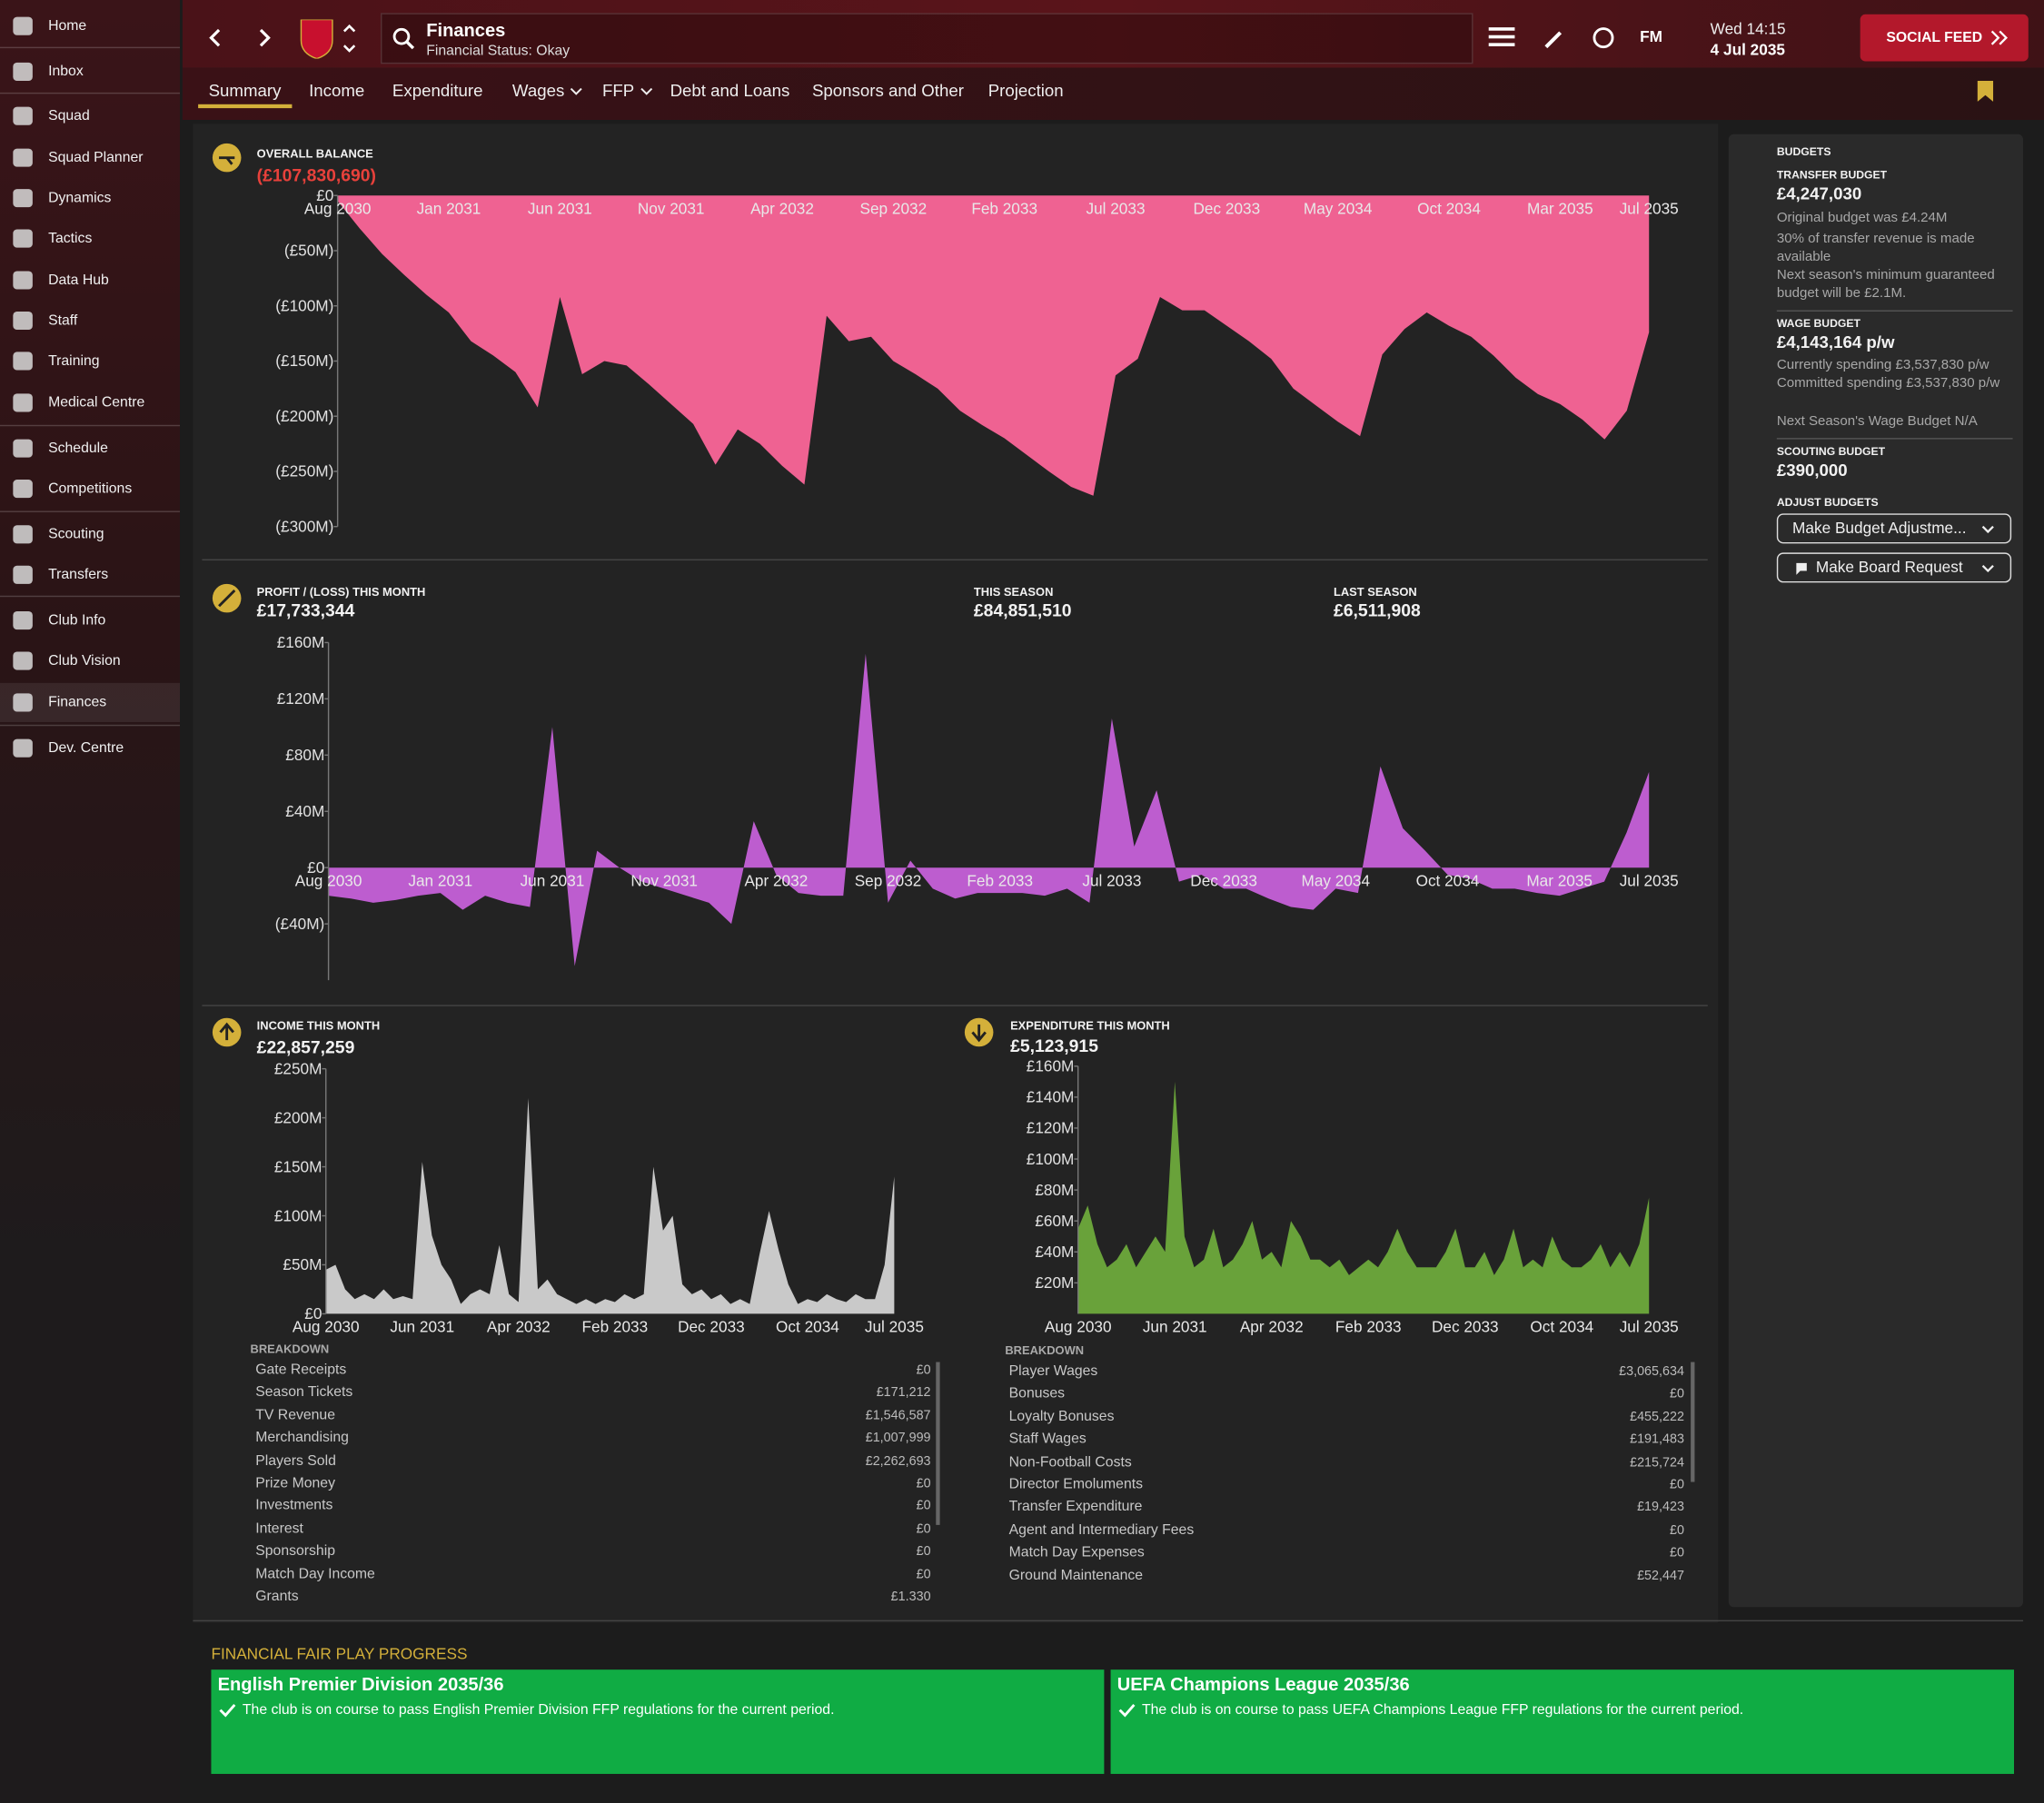  I want to click on row-label: Prize Money, so click(295, 1483).